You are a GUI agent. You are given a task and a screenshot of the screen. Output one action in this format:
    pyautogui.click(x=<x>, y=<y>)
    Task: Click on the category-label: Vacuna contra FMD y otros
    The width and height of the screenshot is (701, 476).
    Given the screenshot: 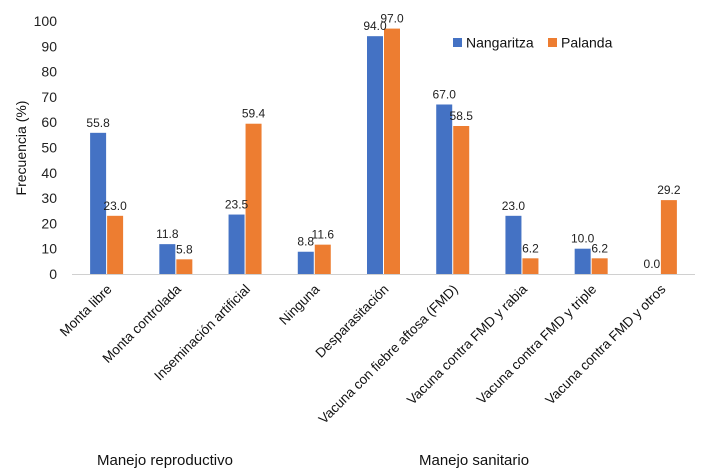 What is the action you would take?
    pyautogui.click(x=605, y=344)
    